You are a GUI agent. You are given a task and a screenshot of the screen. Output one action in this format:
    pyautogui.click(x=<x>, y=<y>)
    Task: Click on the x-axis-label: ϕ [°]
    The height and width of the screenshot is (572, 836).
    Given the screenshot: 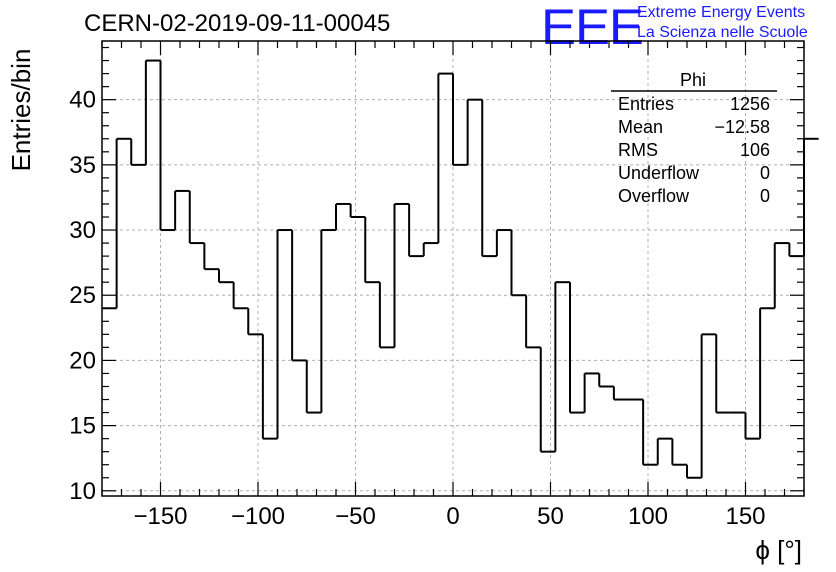 What is the action you would take?
    pyautogui.click(x=778, y=550)
    